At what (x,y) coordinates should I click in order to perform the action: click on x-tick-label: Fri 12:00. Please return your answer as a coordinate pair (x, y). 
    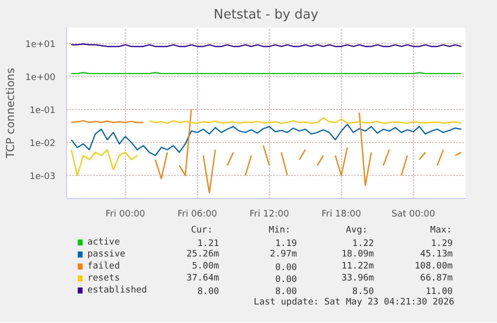
    Looking at the image, I should click on (270, 215).